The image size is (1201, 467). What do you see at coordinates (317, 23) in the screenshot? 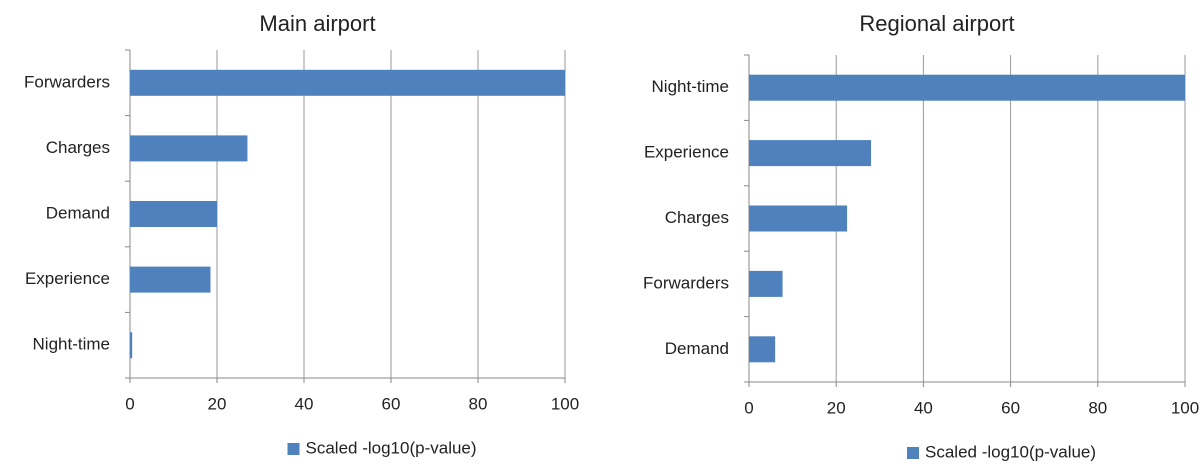
I see `chart-title: Main airport` at bounding box center [317, 23].